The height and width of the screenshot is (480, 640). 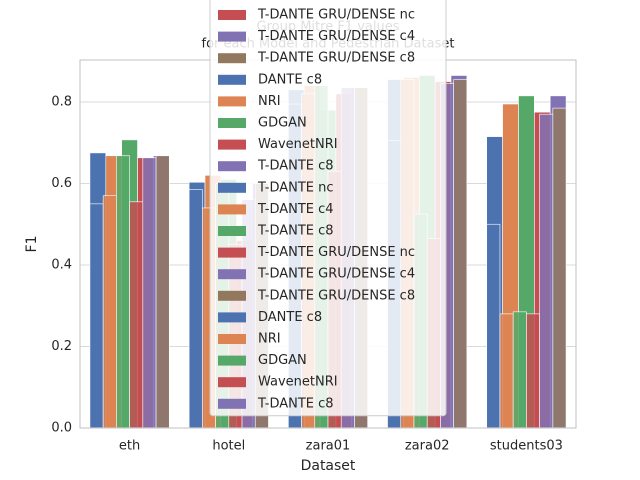 What do you see at coordinates (526, 446) in the screenshot?
I see `x-tick-label: students03` at bounding box center [526, 446].